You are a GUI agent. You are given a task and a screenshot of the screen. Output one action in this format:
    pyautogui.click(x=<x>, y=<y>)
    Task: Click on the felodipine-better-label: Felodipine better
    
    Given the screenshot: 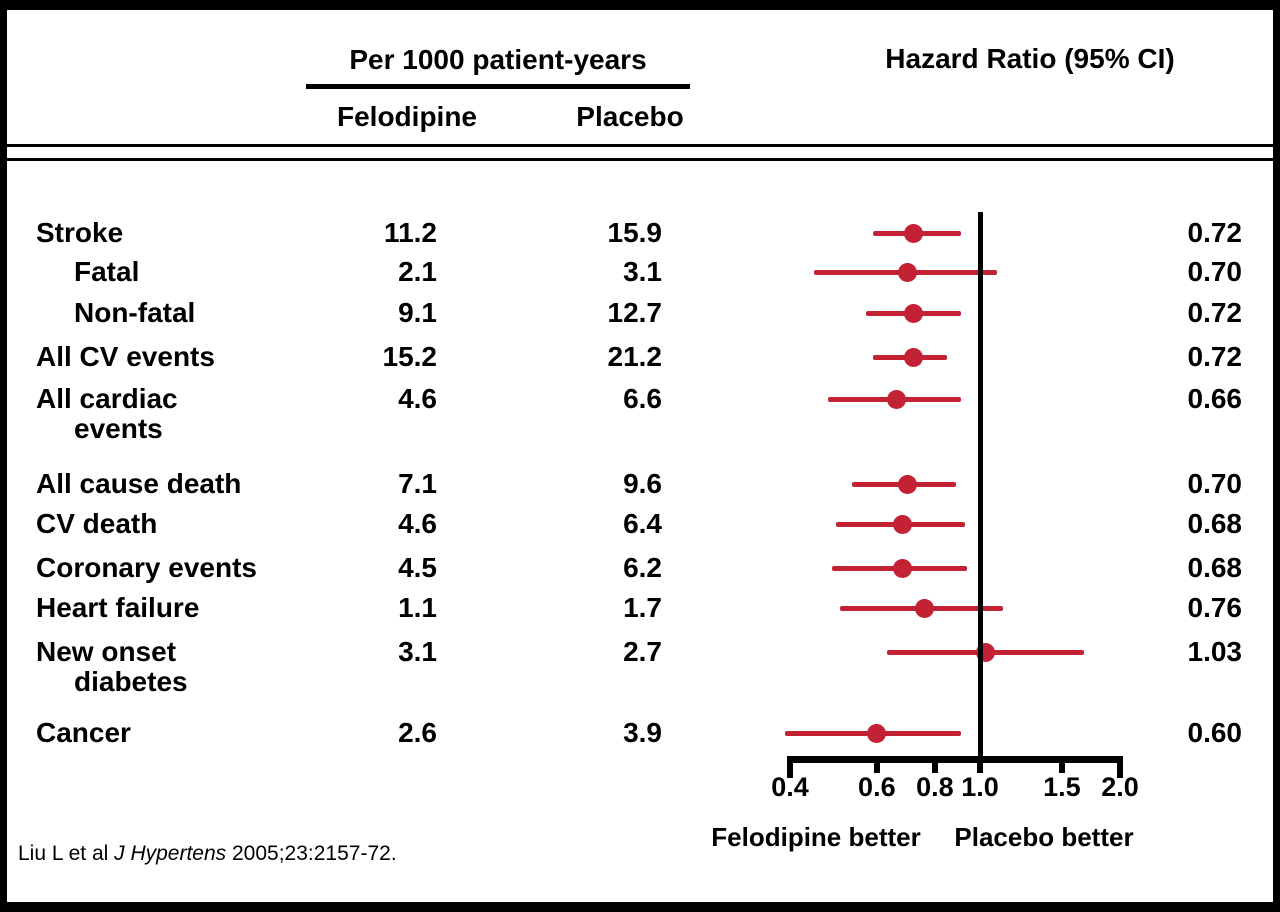 What is the action you would take?
    pyautogui.click(x=816, y=837)
    